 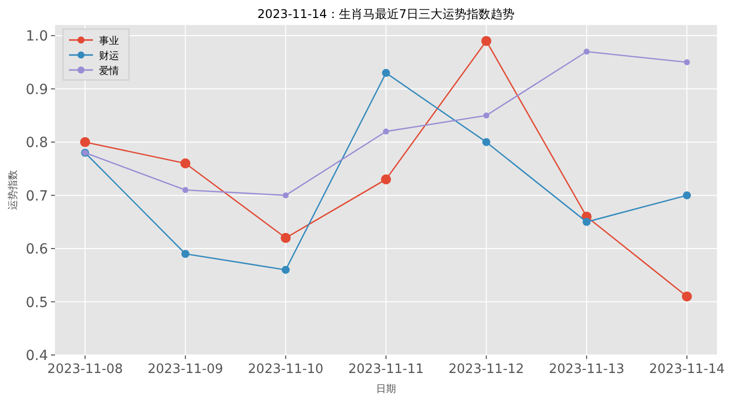 I want to click on x-tick-label: 2023-11-08, so click(x=85, y=369).